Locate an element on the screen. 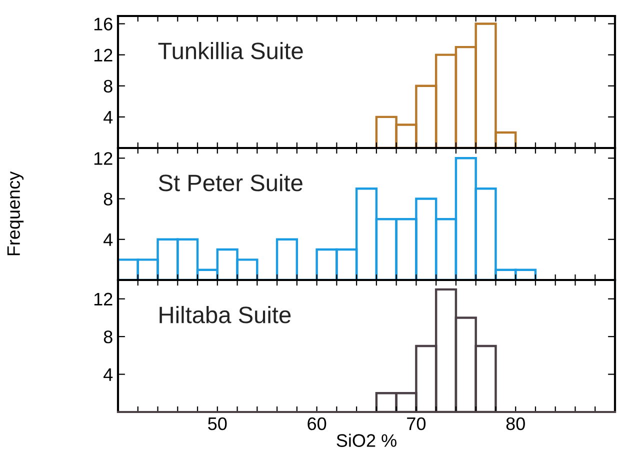 This screenshot has height=454, width=617. annotation: Hiltaba Suite is located at coordinates (225, 315).